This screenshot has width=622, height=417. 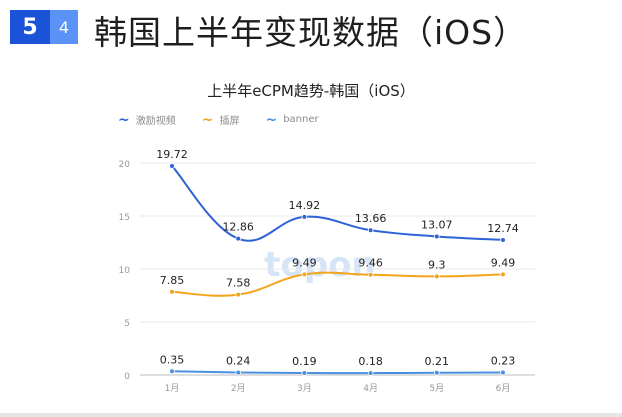 I want to click on data-label: 19.72, so click(x=172, y=154).